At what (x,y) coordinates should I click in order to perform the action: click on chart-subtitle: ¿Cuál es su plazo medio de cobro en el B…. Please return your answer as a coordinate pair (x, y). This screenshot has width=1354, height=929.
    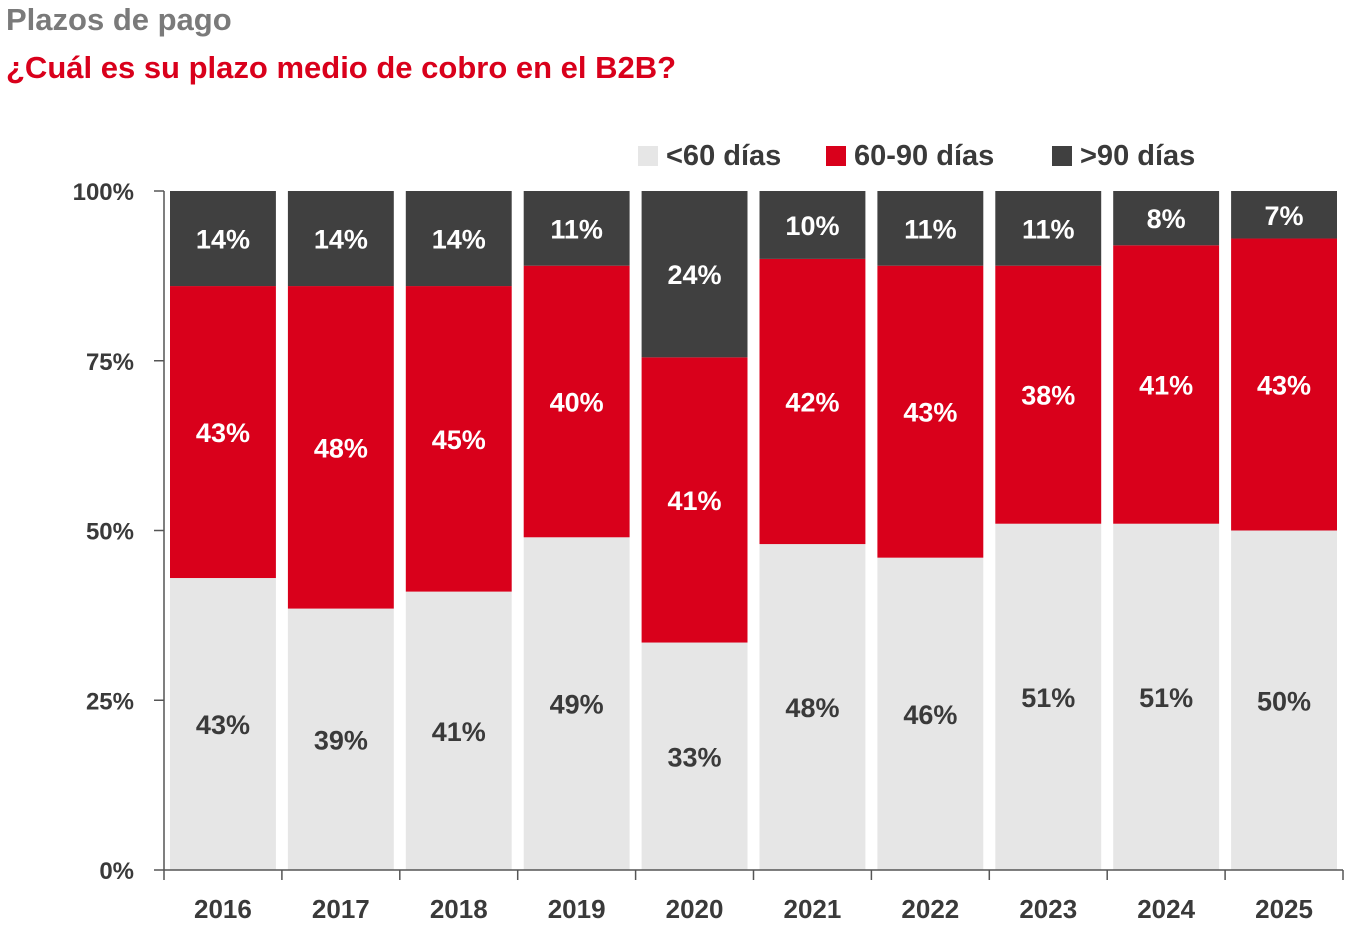
    Looking at the image, I should click on (341, 67).